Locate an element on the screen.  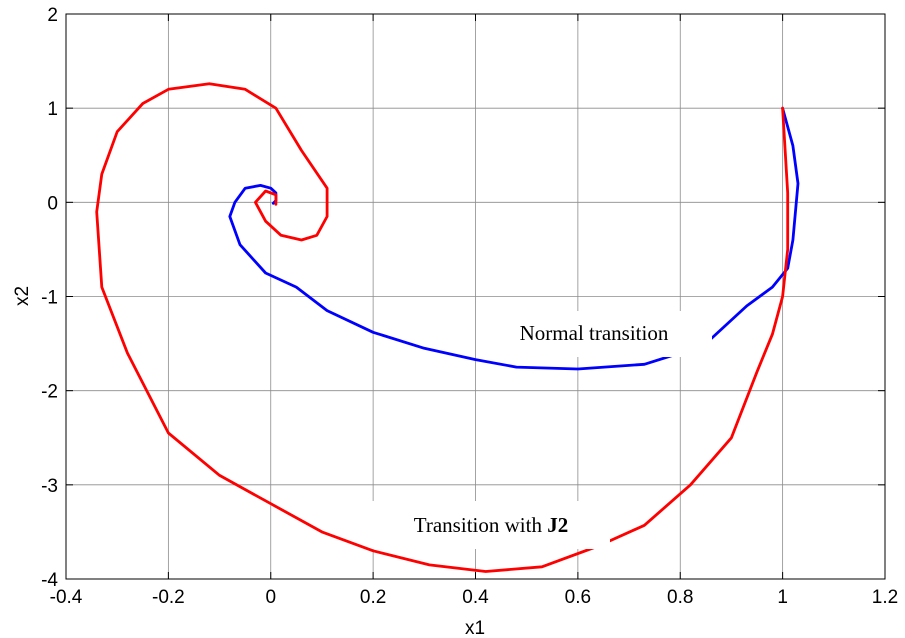
y-tick-label: -2 is located at coordinates (49, 392).